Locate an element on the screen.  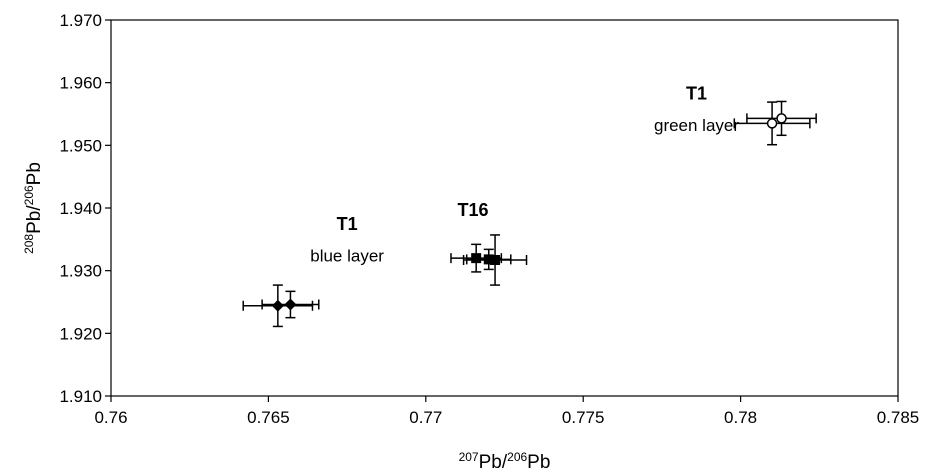
x-axis-base1: Pb is located at coordinates (490, 462).